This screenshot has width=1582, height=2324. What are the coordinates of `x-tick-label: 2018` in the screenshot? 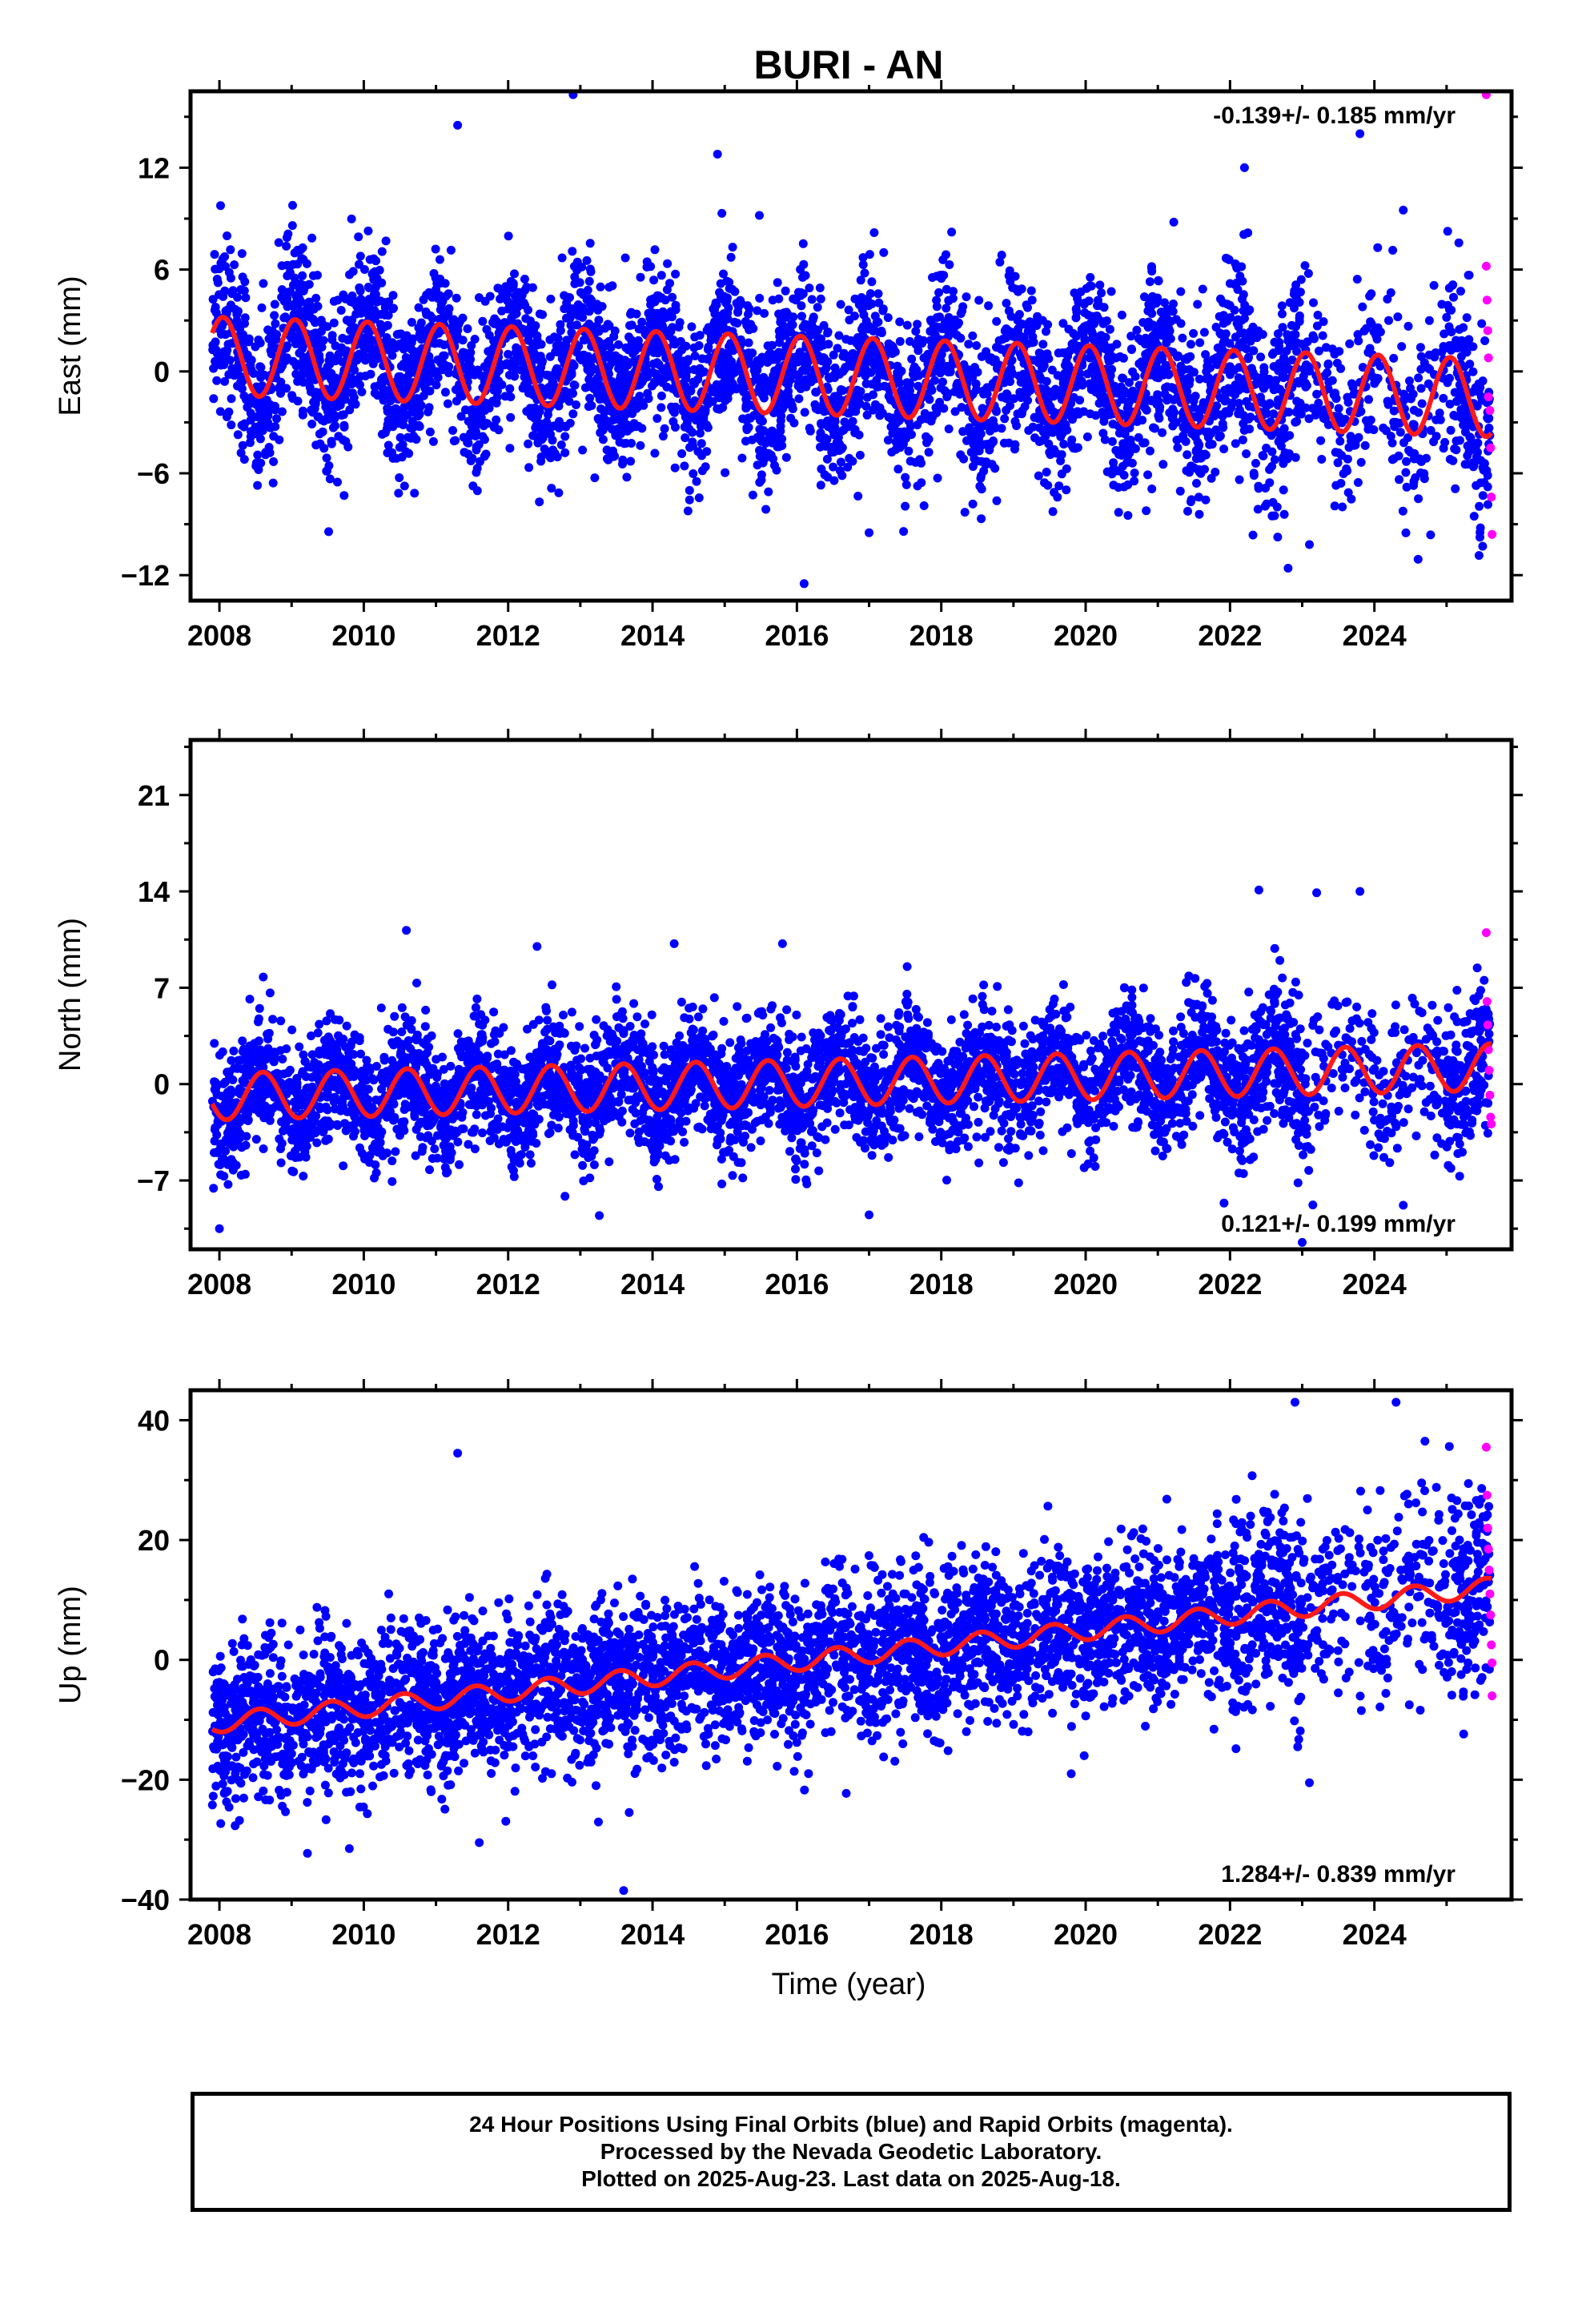 It's located at (941, 635).